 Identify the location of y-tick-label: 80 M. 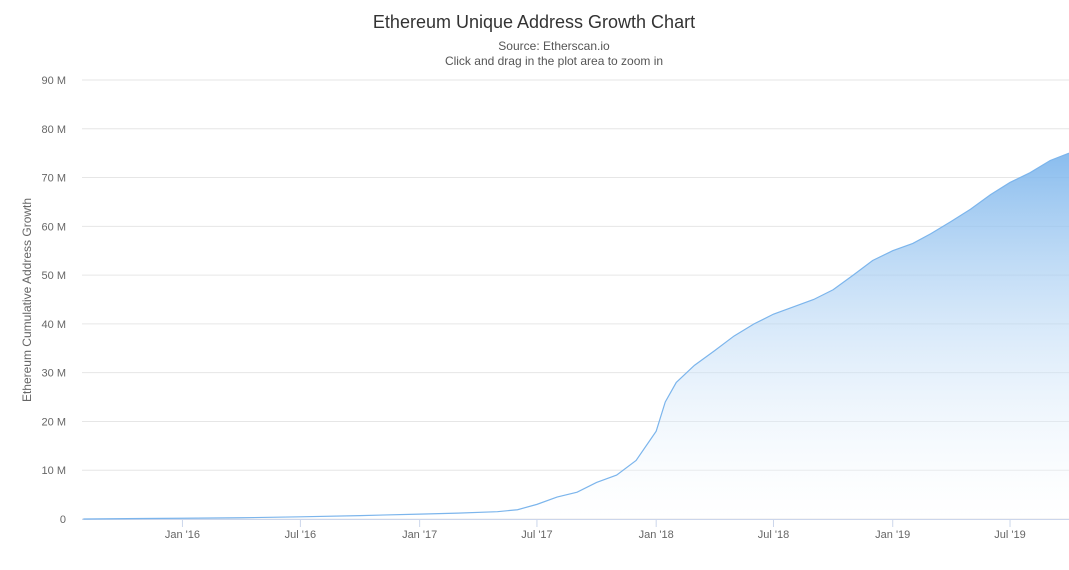
(54, 130).